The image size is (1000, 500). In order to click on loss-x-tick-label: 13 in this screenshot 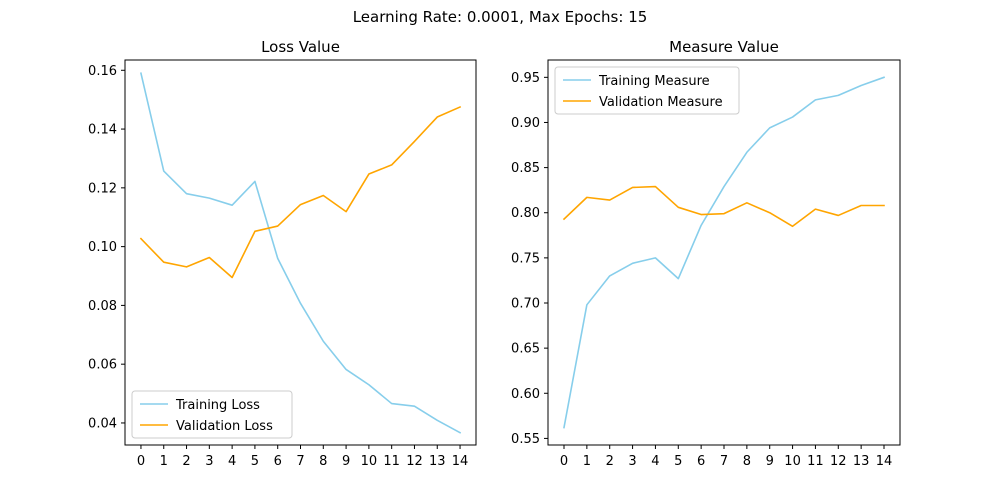, I will do `click(437, 461)`.